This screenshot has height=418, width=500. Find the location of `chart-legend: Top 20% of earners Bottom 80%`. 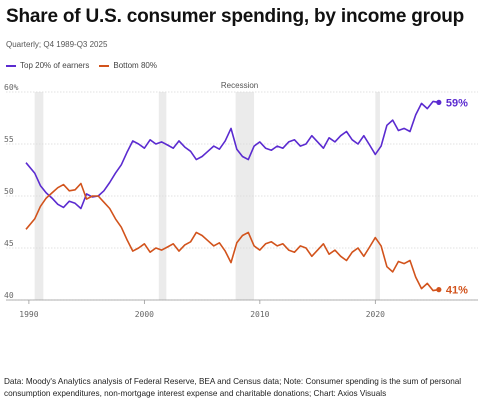

chart-legend: Top 20% of earners Bottom 80% is located at coordinates (81, 65).